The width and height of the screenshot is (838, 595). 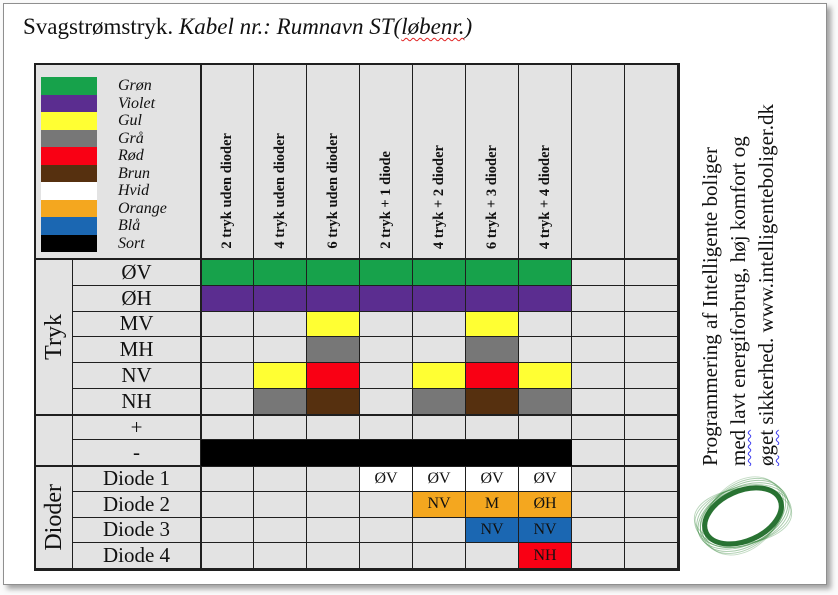 I want to click on column-header-label: 6 tryk + 3 dioder, so click(x=491, y=196).